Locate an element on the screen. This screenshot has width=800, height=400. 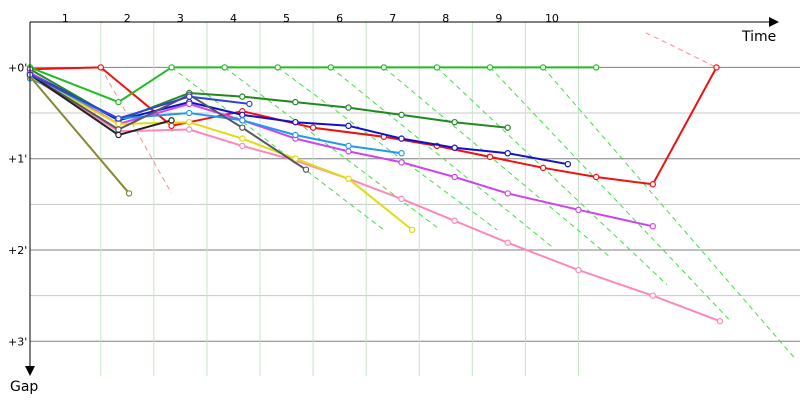
lap-label: 2 is located at coordinates (127, 18).